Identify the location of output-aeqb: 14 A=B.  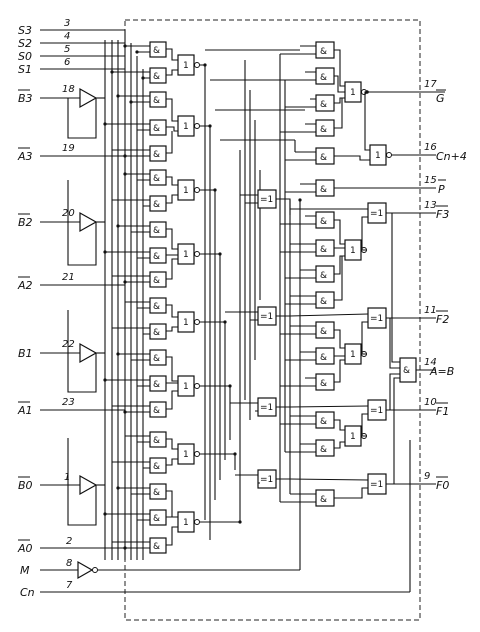
(435, 367).